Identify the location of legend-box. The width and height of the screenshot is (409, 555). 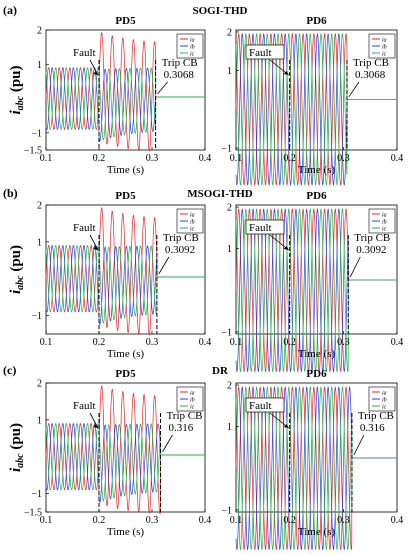
(382, 46).